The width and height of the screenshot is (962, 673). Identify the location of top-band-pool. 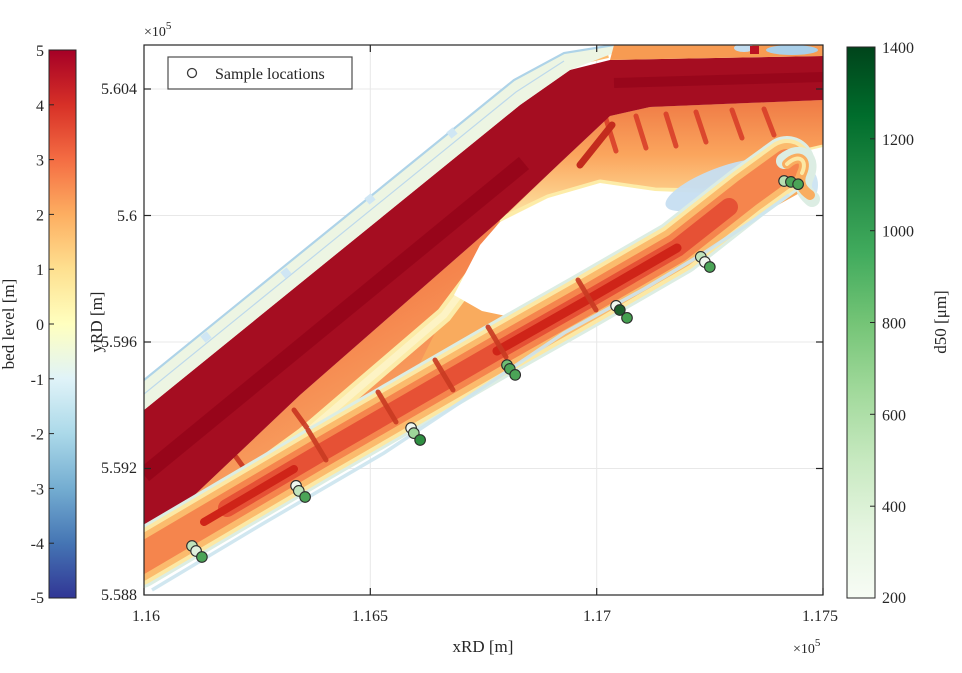
(792, 50).